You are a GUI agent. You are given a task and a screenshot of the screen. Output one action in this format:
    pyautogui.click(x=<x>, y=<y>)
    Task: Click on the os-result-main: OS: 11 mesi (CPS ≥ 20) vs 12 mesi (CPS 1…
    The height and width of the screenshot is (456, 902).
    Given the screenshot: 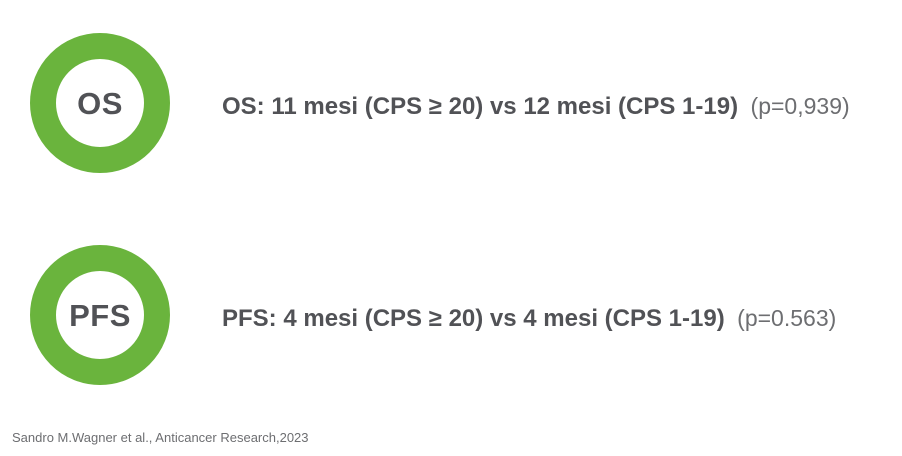 What is the action you would take?
    pyautogui.click(x=480, y=106)
    